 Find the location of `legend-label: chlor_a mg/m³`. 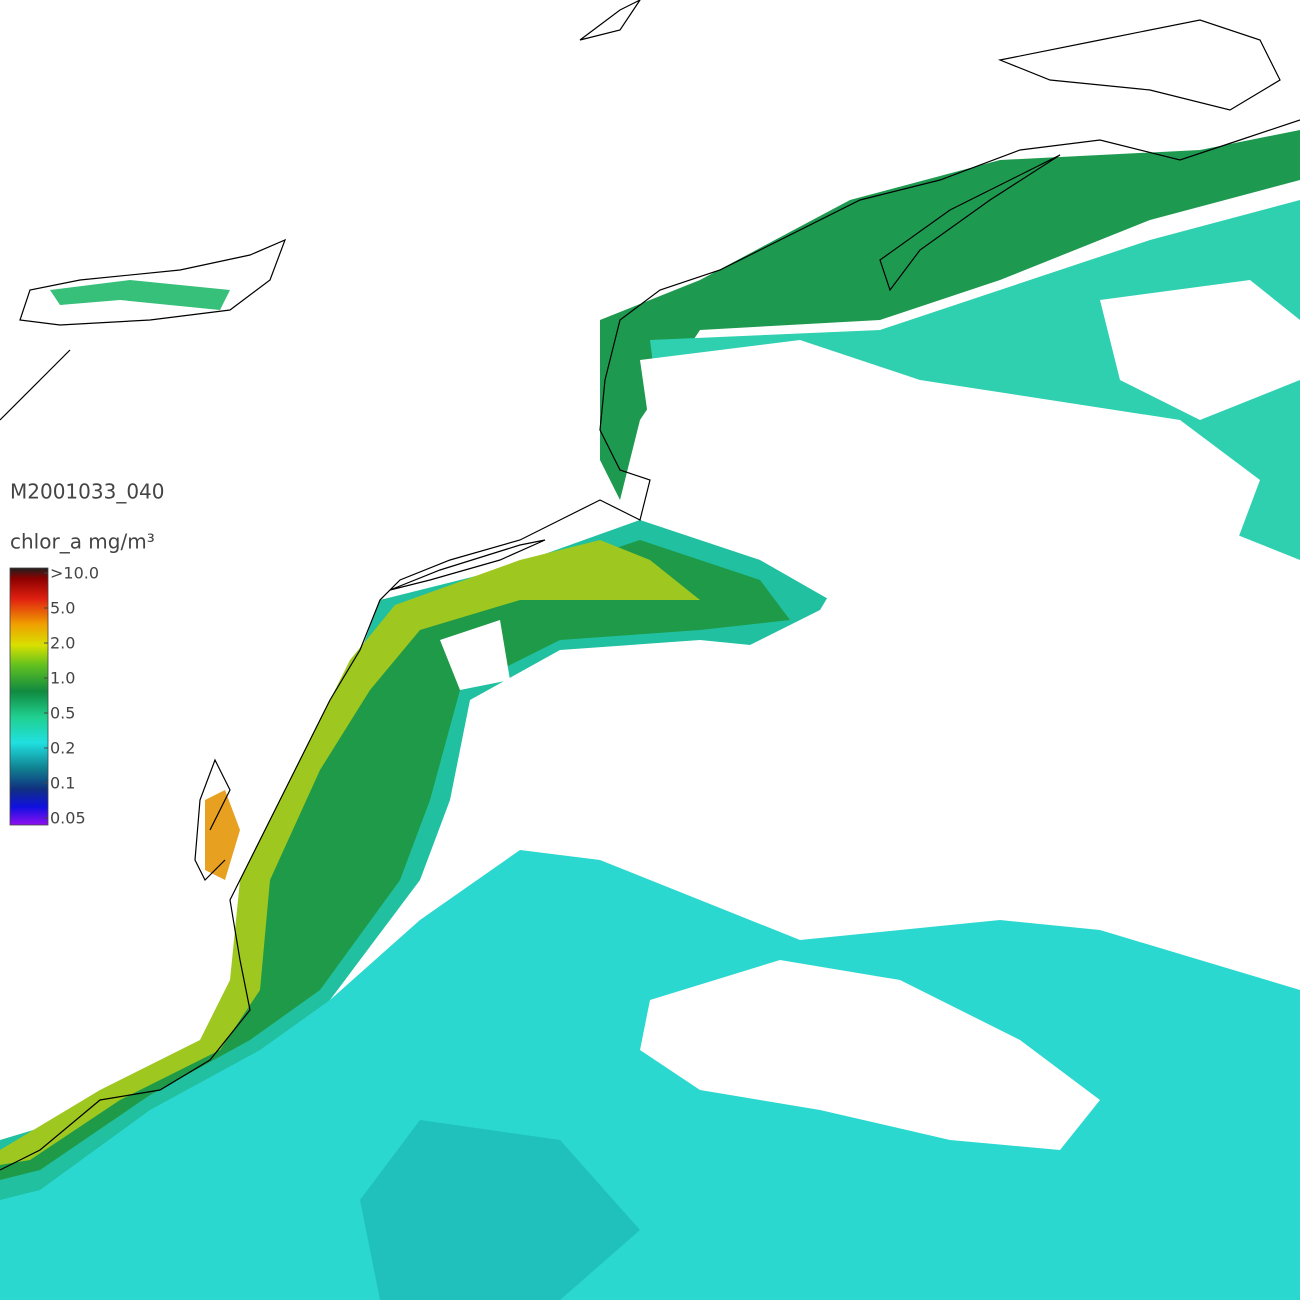

legend-label: chlor_a mg/m³ is located at coordinates (82, 542).